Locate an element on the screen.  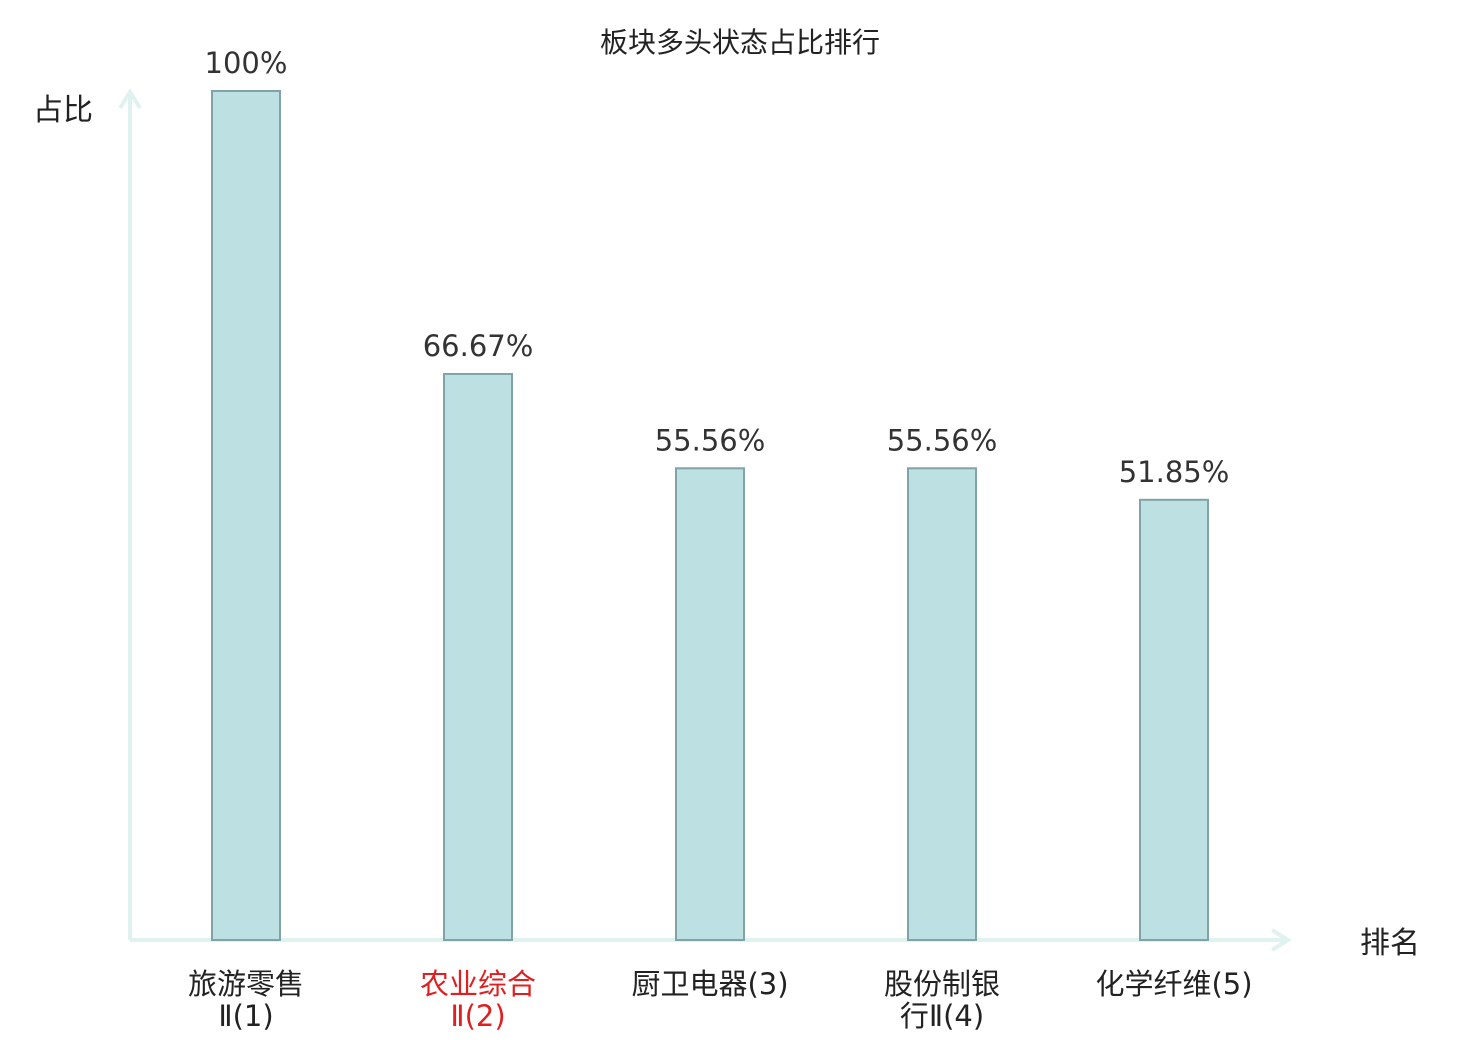
tick-label-5: 化学纤维(5) is located at coordinates (1173, 984).